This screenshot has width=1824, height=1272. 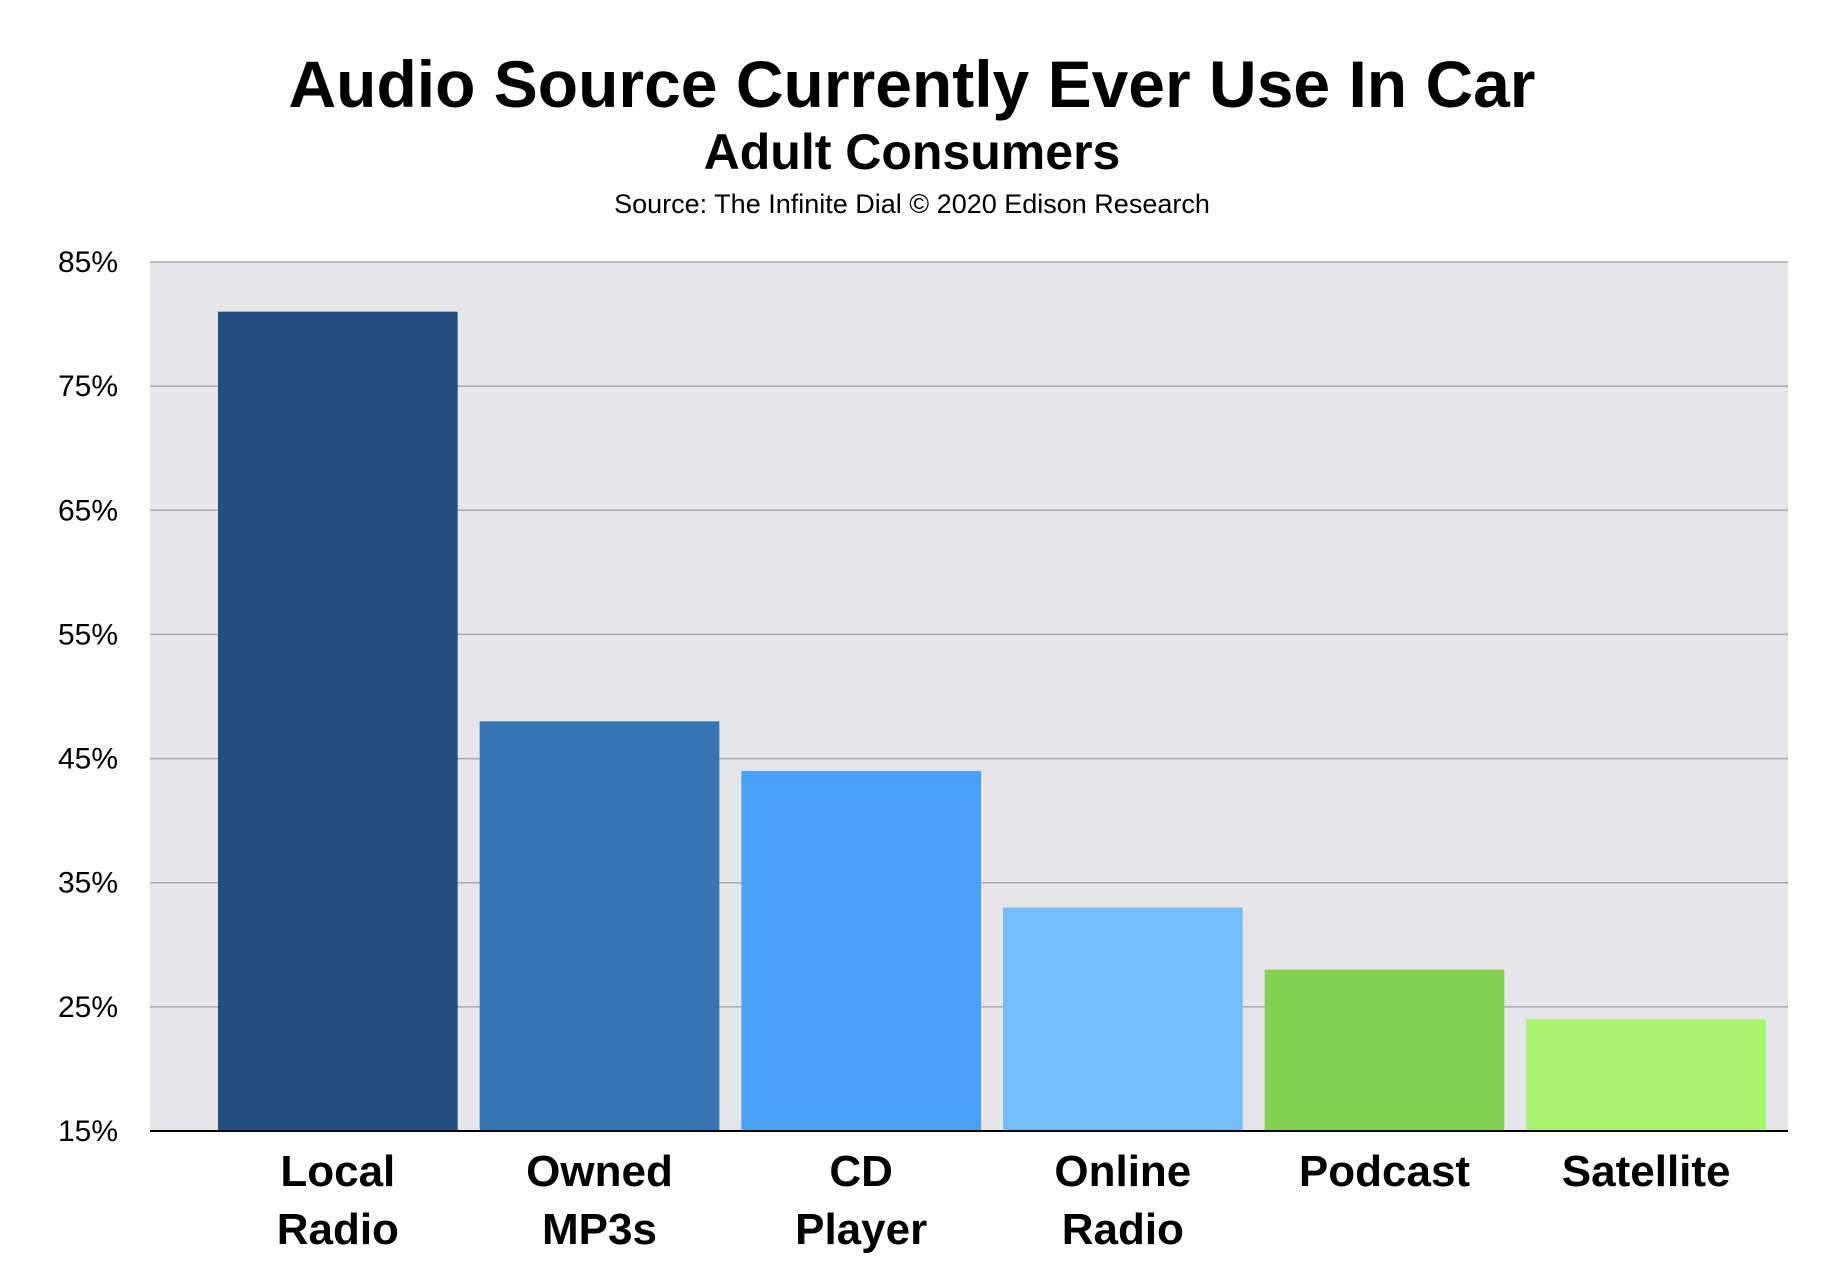 What do you see at coordinates (88, 262) in the screenshot?
I see `y-tick-label: 85%` at bounding box center [88, 262].